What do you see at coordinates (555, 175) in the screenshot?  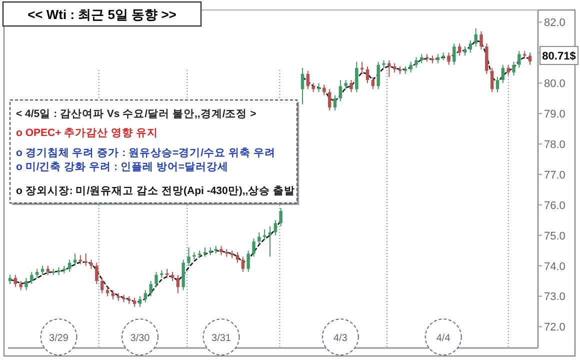 I see `y-tick-label: 77.0` at bounding box center [555, 175].